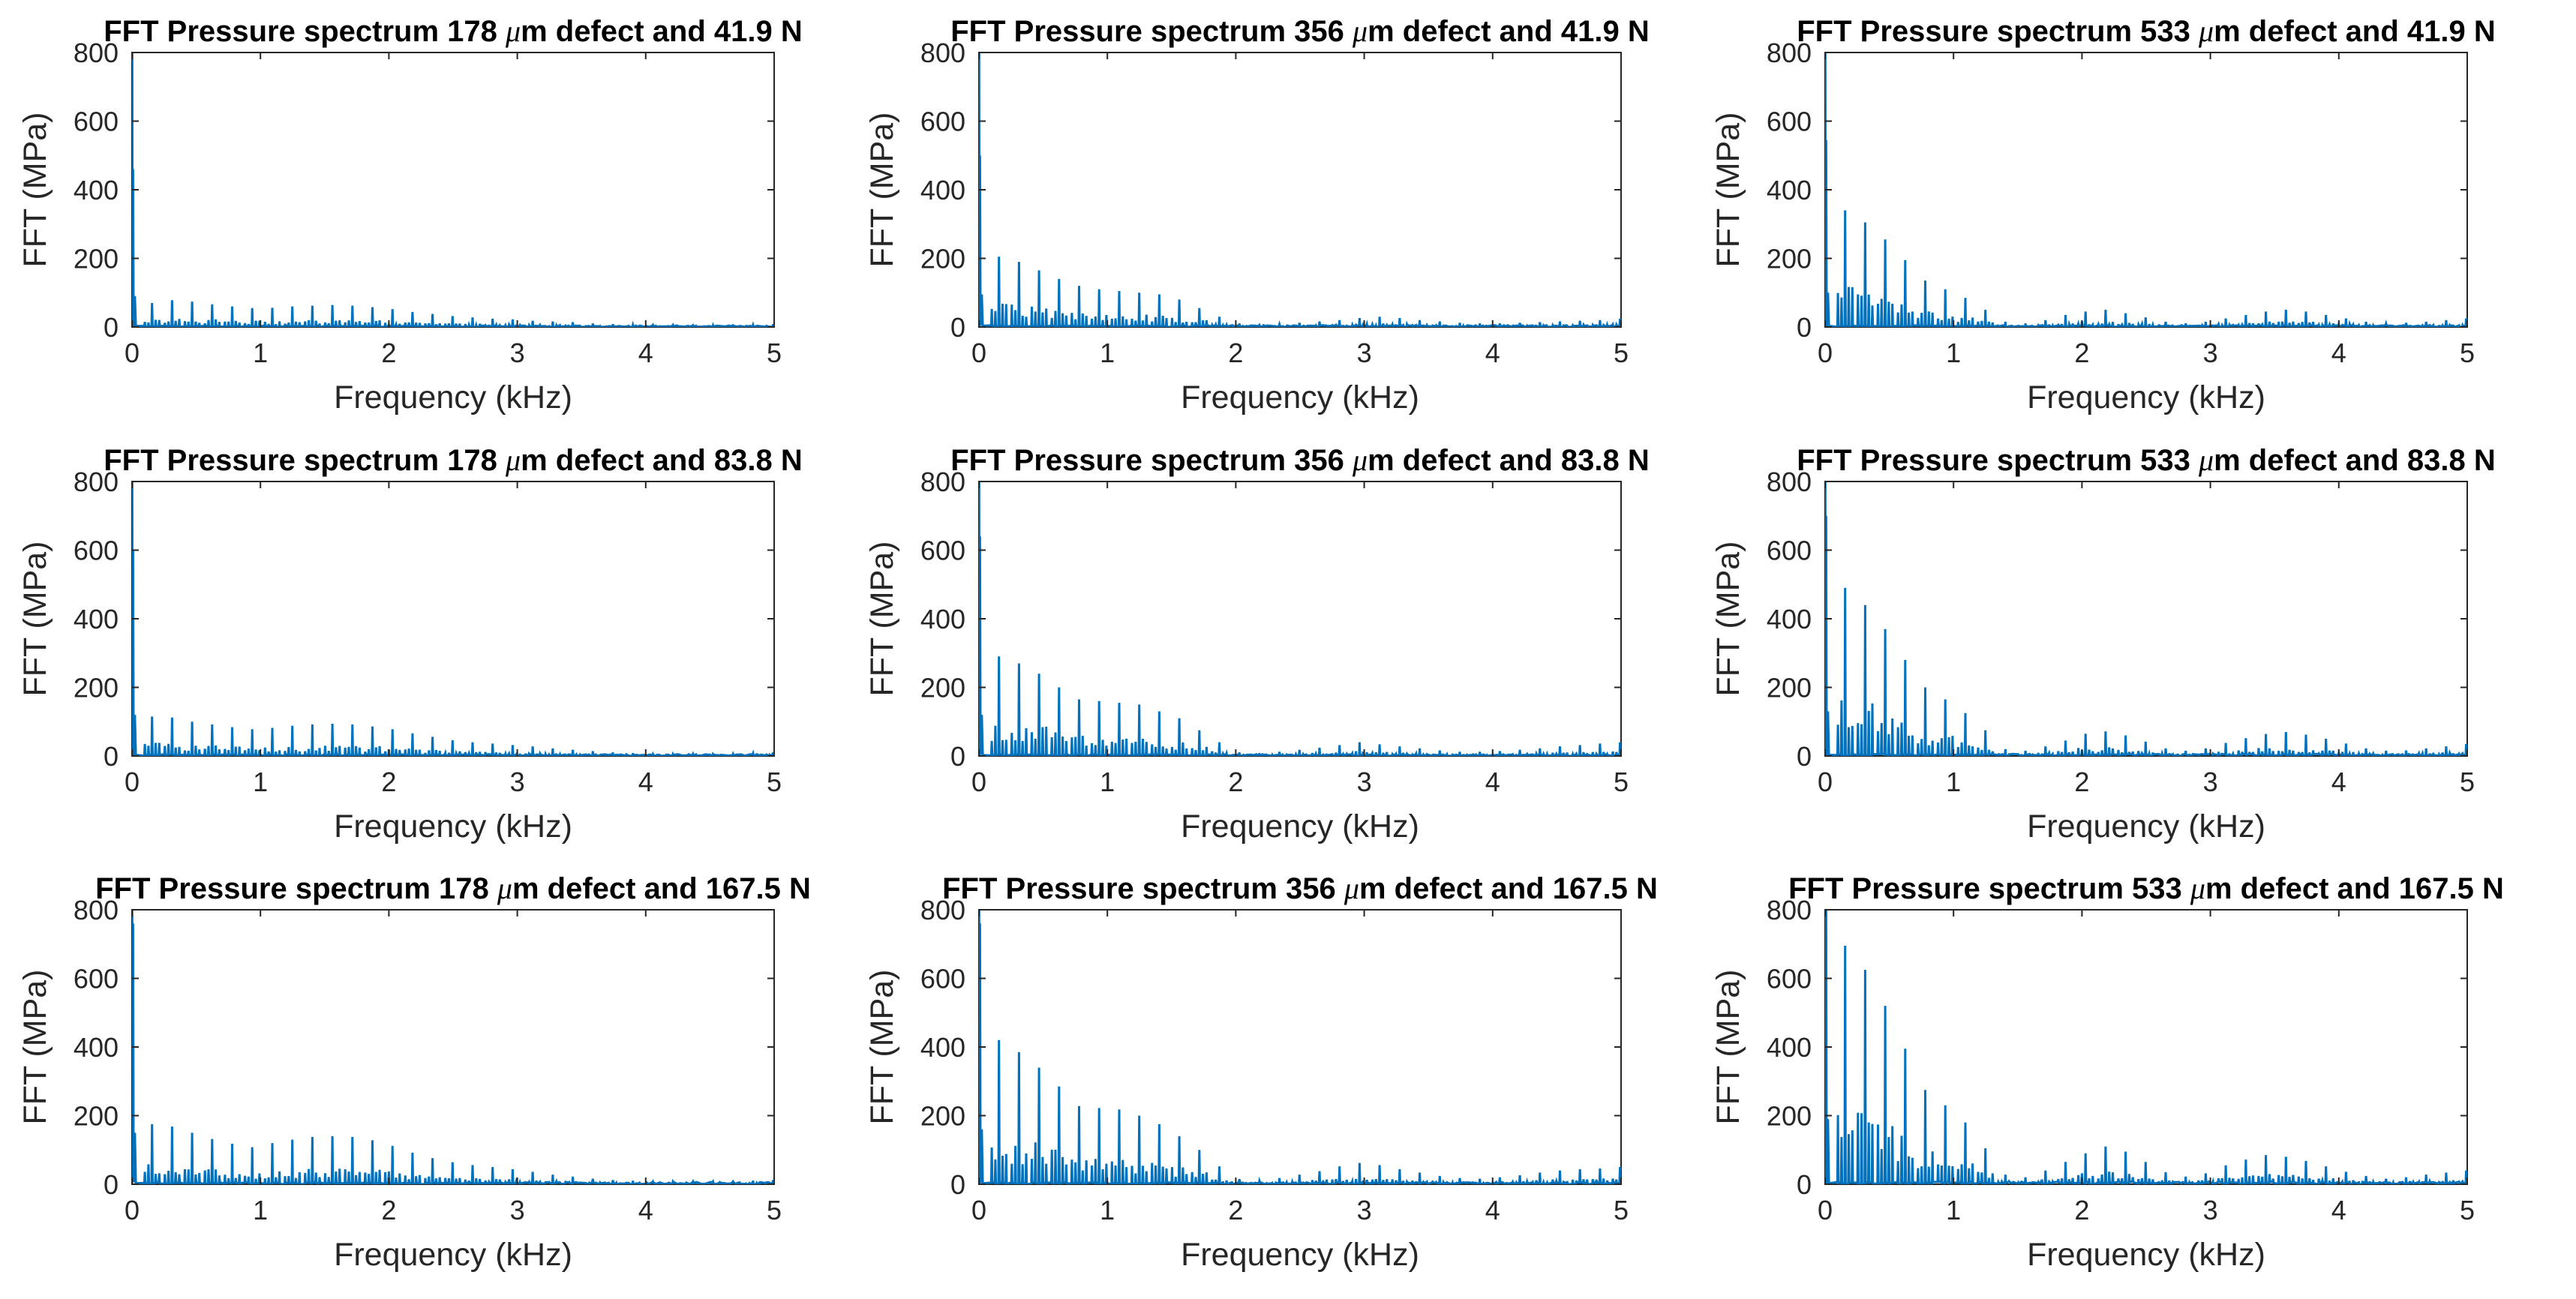 The height and width of the screenshot is (1299, 2576). Describe the element at coordinates (305, 31) in the screenshot. I see `title-prefix: FFT Pressure spectrum 178` at that location.